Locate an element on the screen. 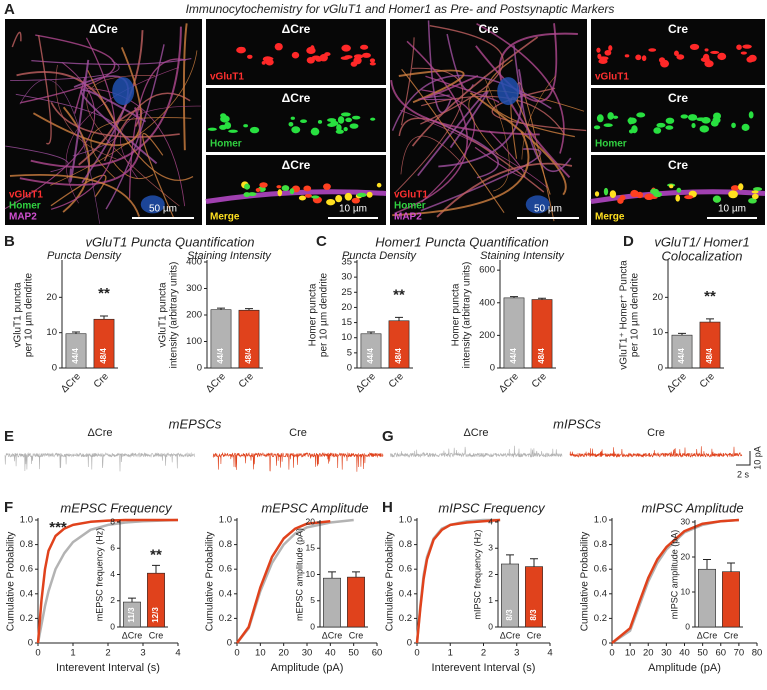  y-axis-label: vGluT1 puncta is located at coordinates (18, 314).